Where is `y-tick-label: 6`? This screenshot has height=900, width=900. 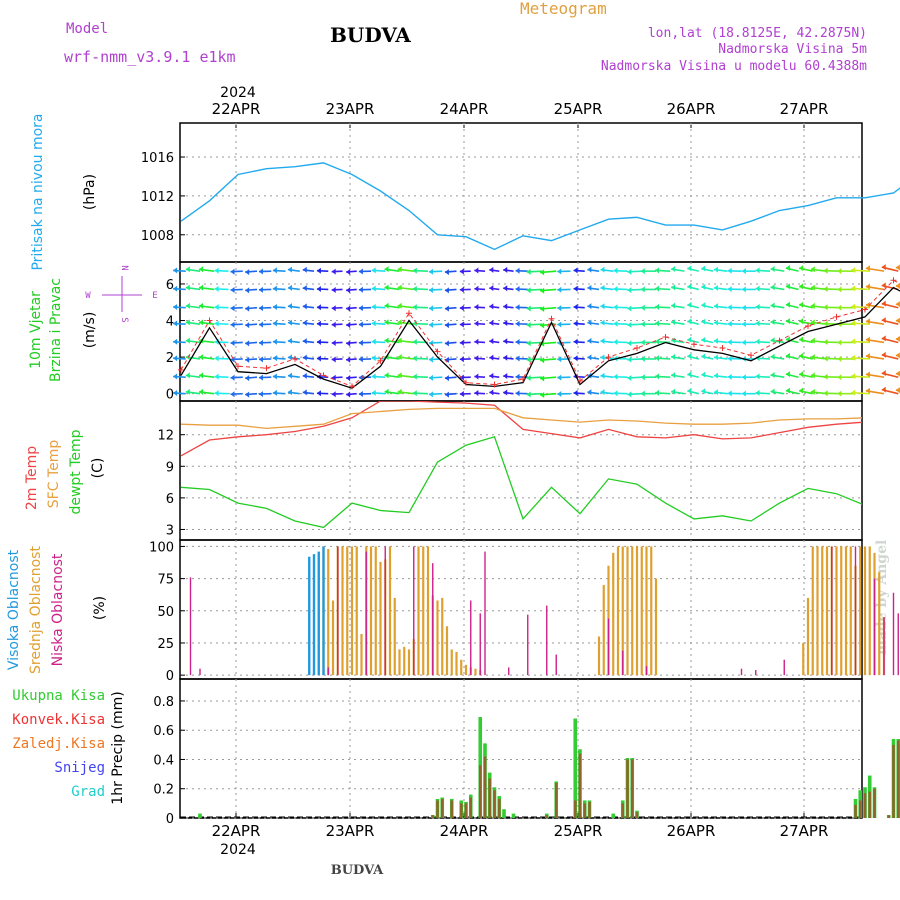 y-tick-label: 6 is located at coordinates (170, 285).